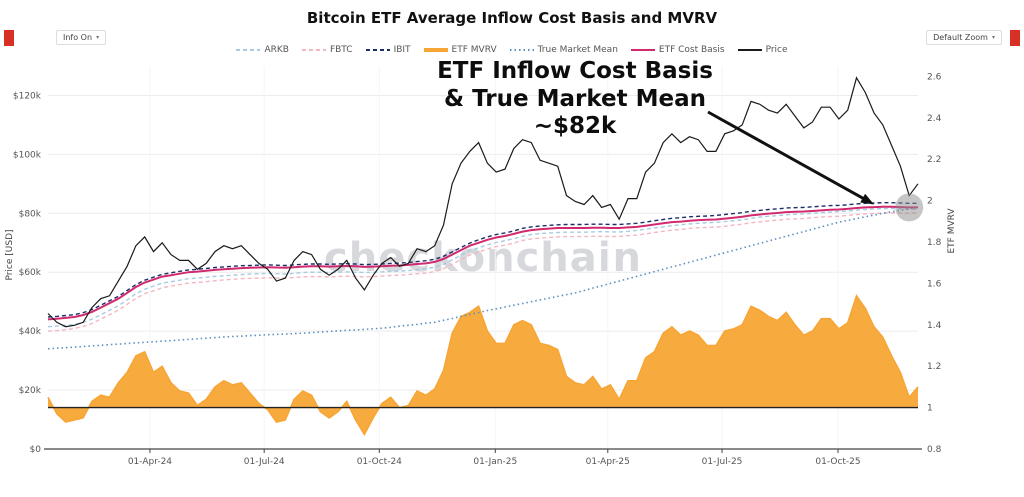  I want to click on legend-item-price: Price, so click(762, 50).